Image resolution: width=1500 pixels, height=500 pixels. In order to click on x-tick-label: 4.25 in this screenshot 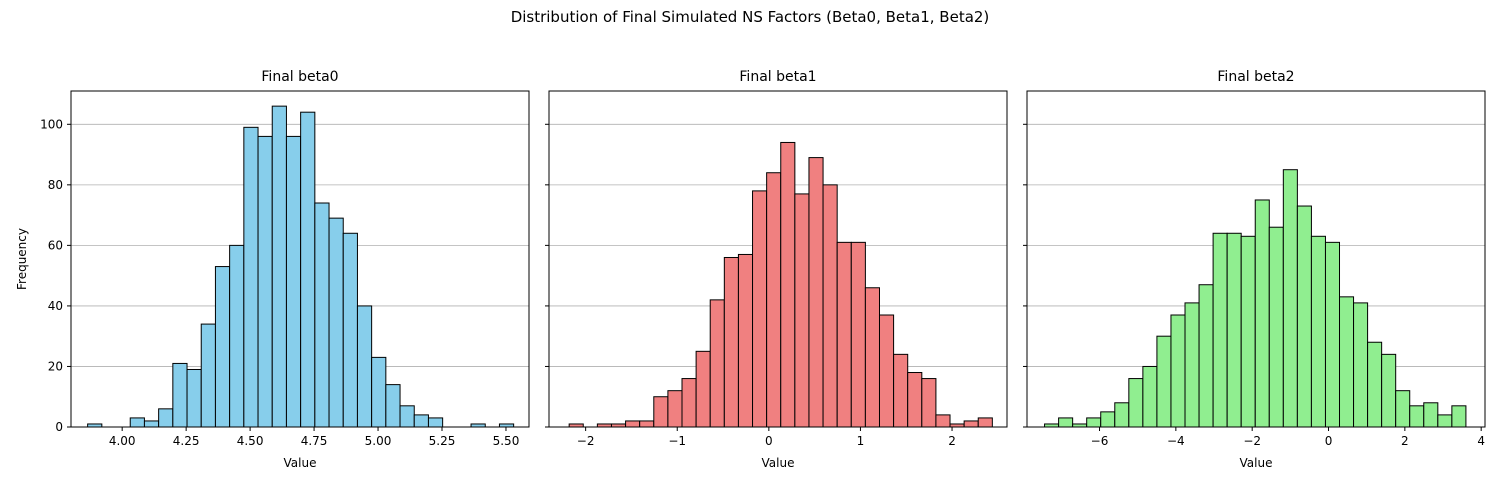, I will do `click(186, 441)`.